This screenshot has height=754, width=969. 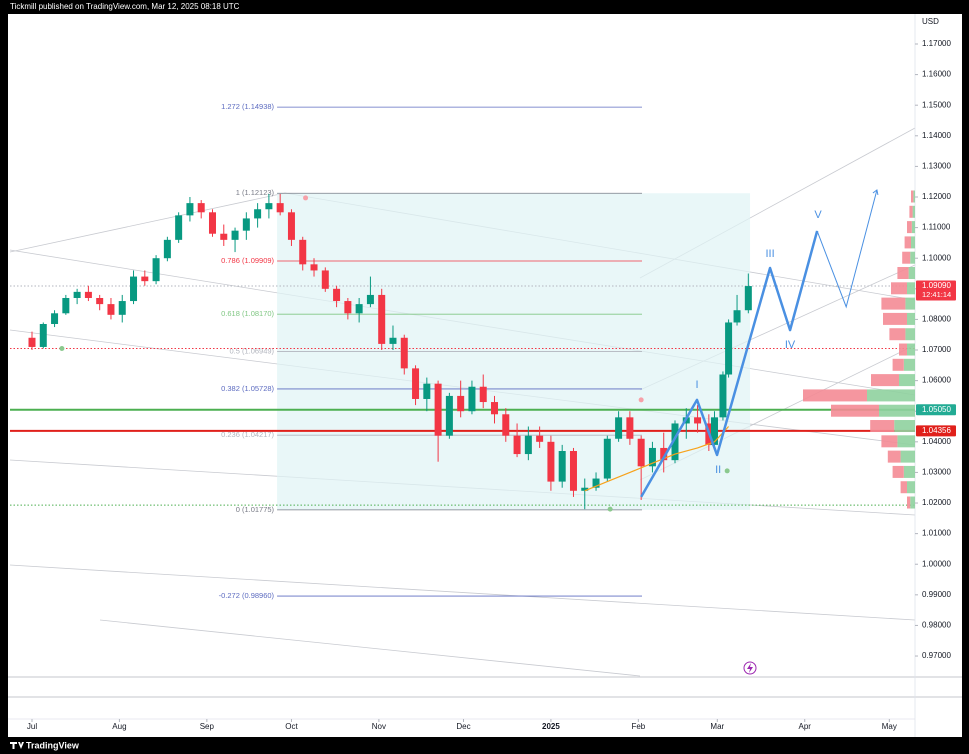 What do you see at coordinates (790, 345) in the screenshot?
I see `wave-label: IV` at bounding box center [790, 345].